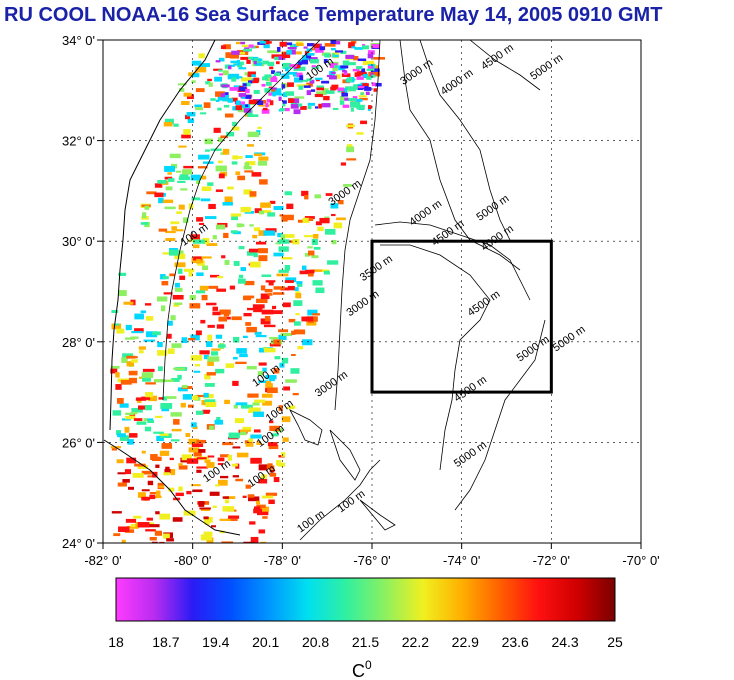 The image size is (734, 680). I want to click on colorbar-tick-label: 22.2, so click(415, 642).